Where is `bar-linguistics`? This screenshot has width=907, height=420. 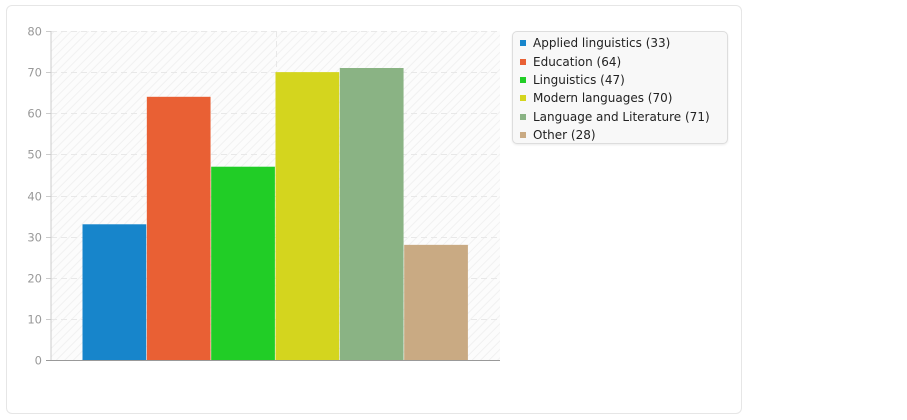
bar-linguistics is located at coordinates (243, 263).